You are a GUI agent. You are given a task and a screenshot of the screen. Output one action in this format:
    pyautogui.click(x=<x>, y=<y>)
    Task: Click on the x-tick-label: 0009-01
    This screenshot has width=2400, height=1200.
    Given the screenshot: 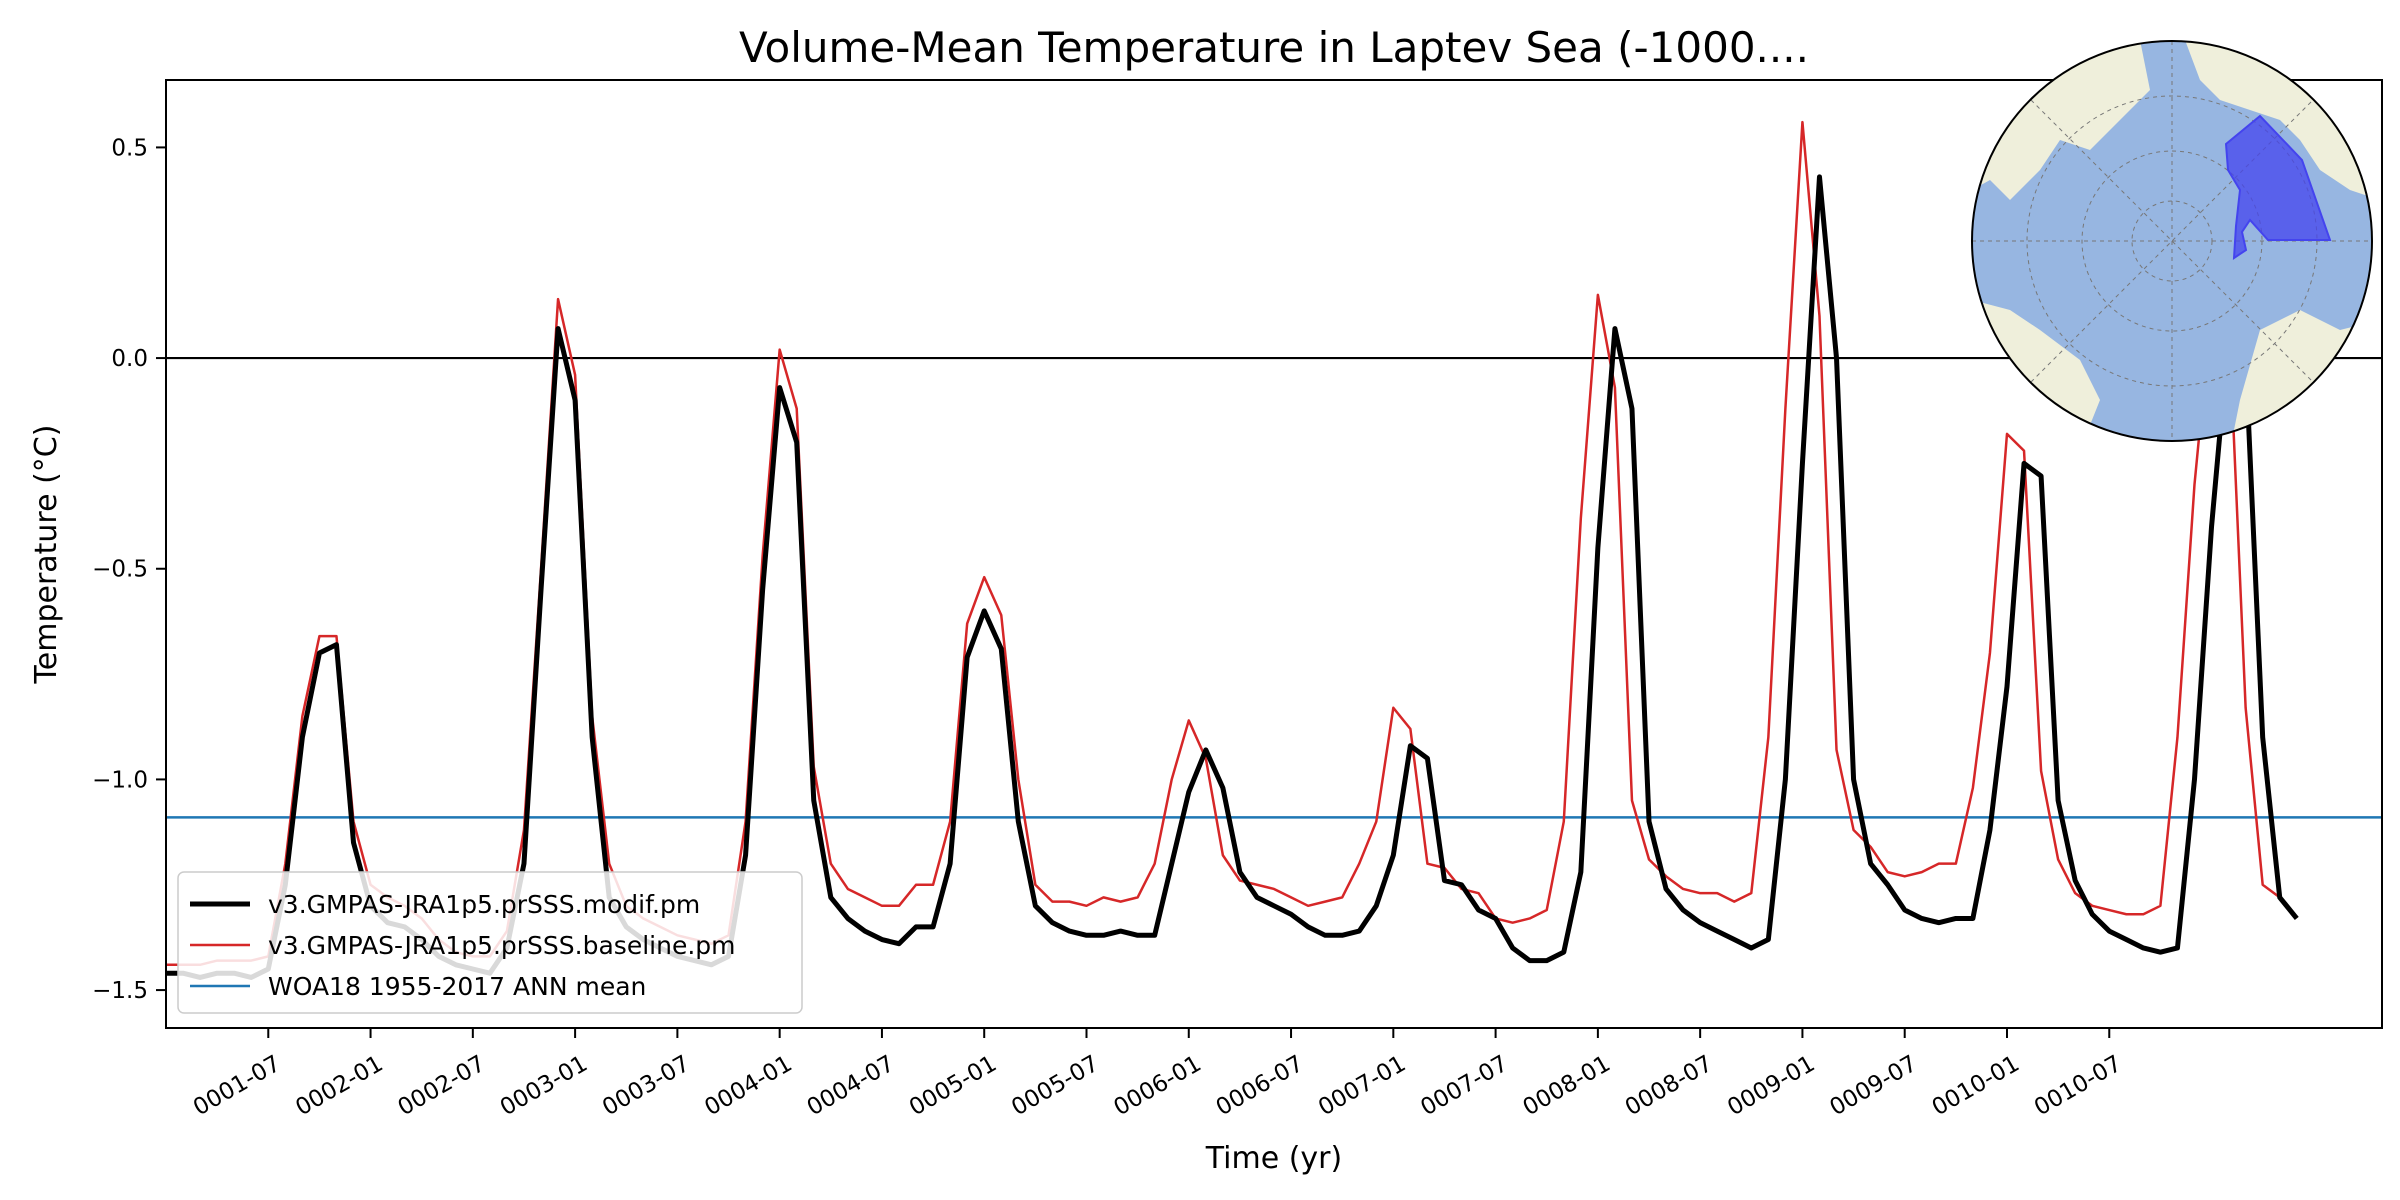 What is the action you would take?
    pyautogui.click(x=1771, y=1086)
    